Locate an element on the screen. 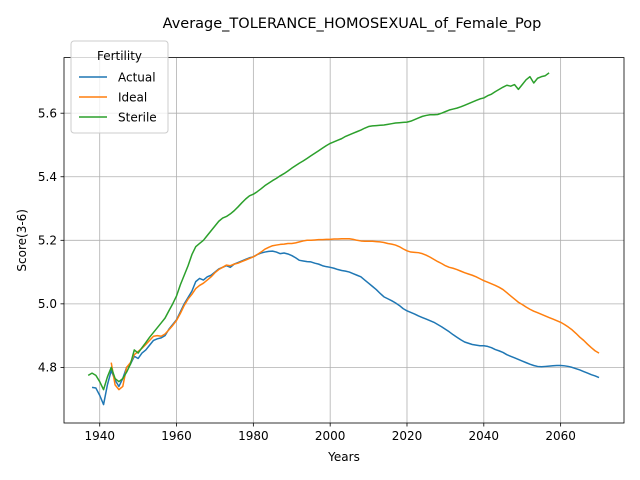 This screenshot has width=640, height=480. legend-box is located at coordinates (119, 87).